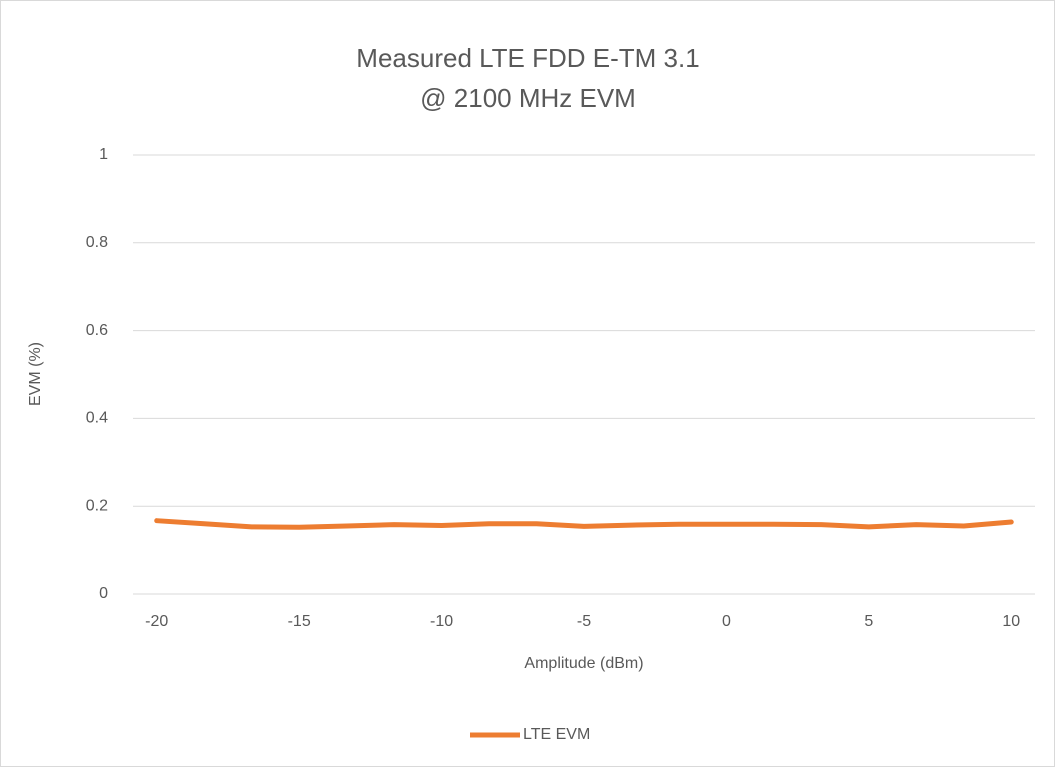 This screenshot has height=768, width=1056. I want to click on data-line, so click(584, 524).